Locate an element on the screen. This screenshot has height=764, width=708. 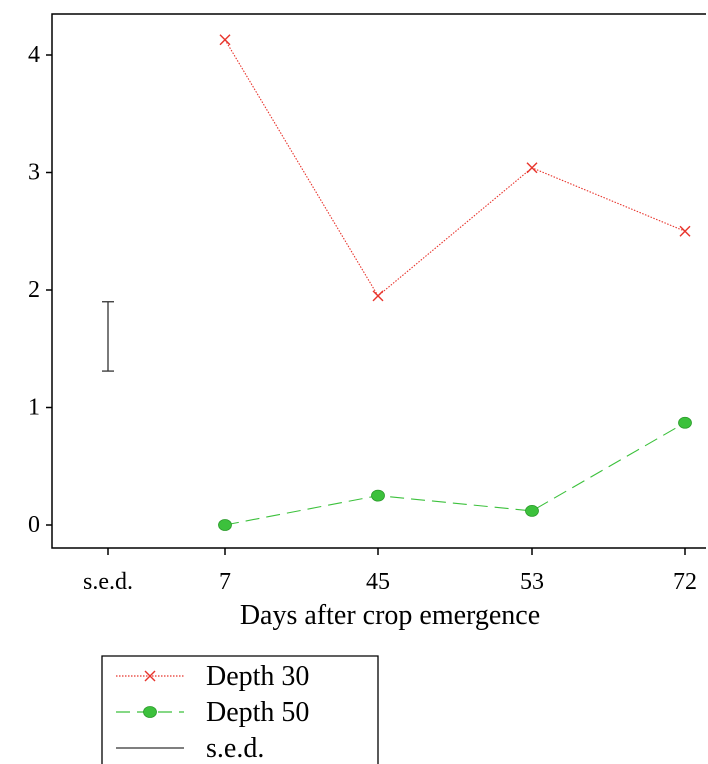
legend-item: s.e.d. is located at coordinates (190, 748).